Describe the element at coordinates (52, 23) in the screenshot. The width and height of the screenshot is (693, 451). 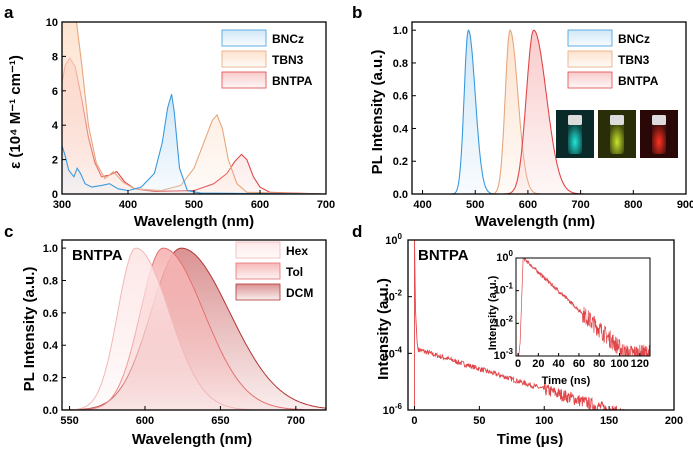
I see `panel-a-ytick-label-5: 10` at that location.